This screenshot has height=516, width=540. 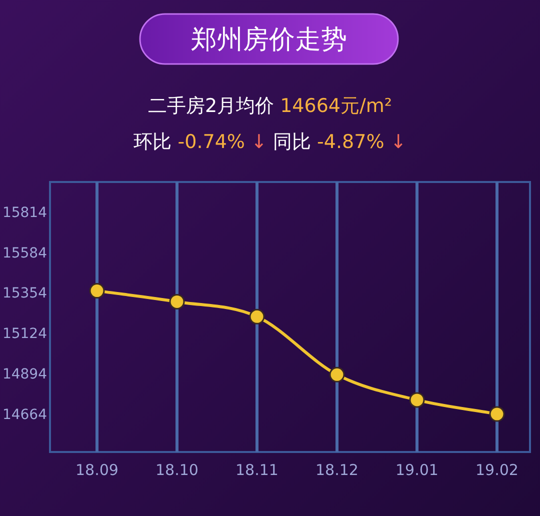 What do you see at coordinates (25, 253) in the screenshot?
I see `y-tick-label: 15584` at bounding box center [25, 253].